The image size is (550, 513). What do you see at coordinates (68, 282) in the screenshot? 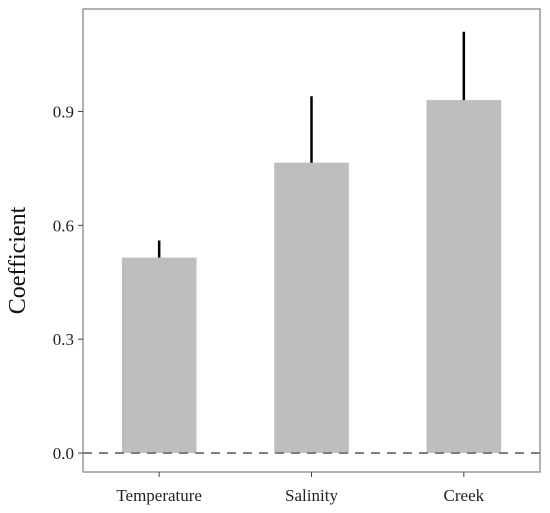
I see `y-axis: 0.0 0.3 0.6 0.9` at bounding box center [68, 282].